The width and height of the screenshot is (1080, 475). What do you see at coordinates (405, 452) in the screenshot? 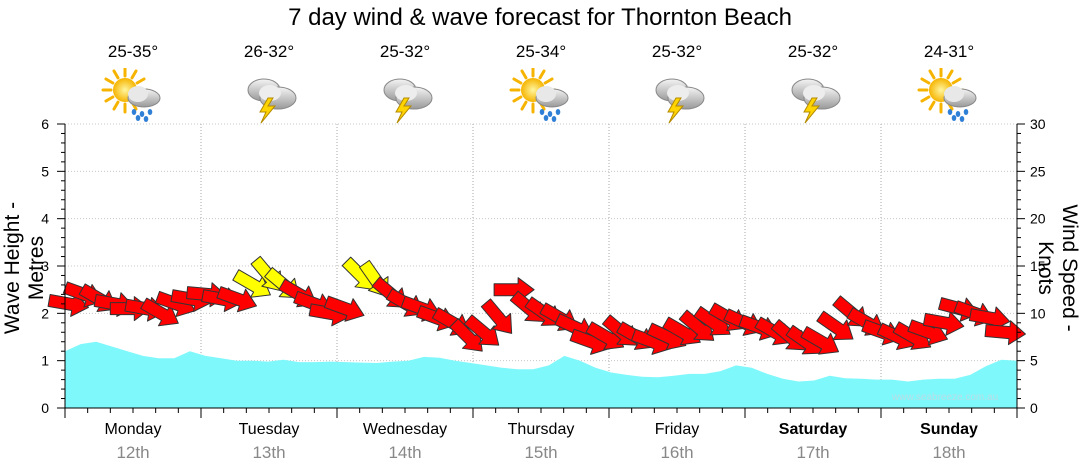
I see `day-date: 14th` at bounding box center [405, 452].